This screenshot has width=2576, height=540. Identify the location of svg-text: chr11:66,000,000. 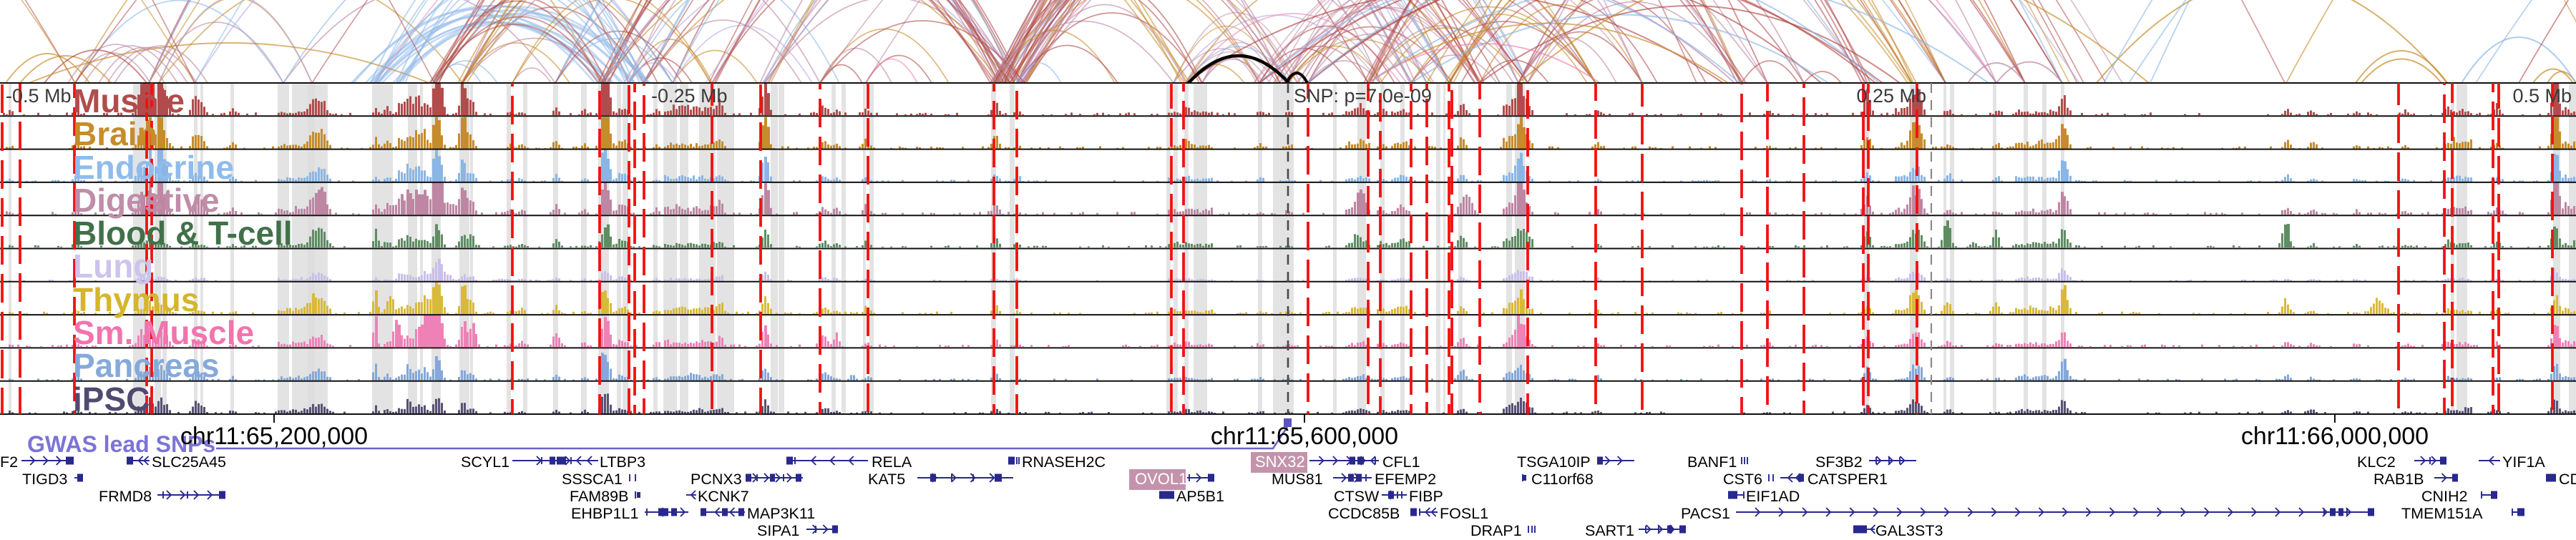
(2335, 436).